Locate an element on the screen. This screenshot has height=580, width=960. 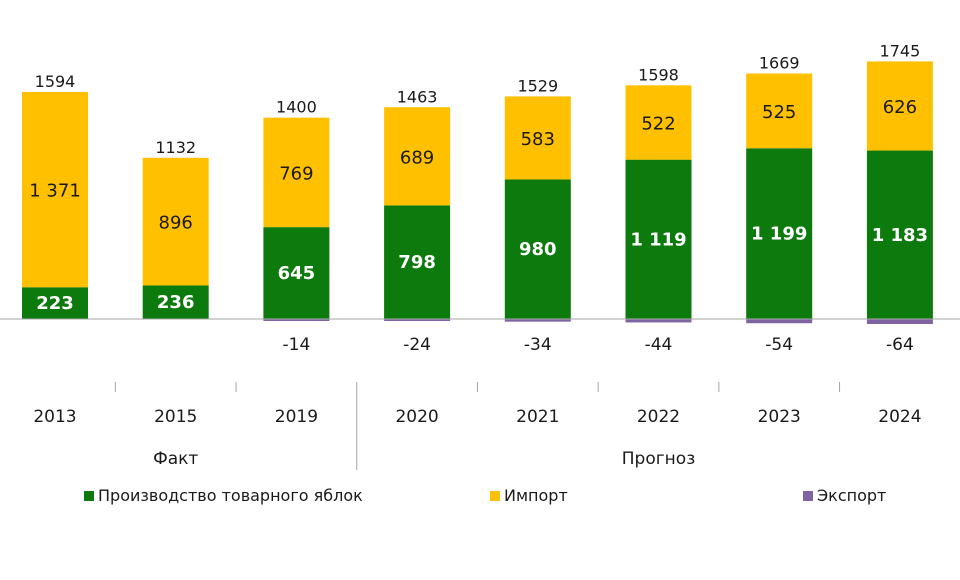
label-total-2015: 1132 is located at coordinates (175, 147).